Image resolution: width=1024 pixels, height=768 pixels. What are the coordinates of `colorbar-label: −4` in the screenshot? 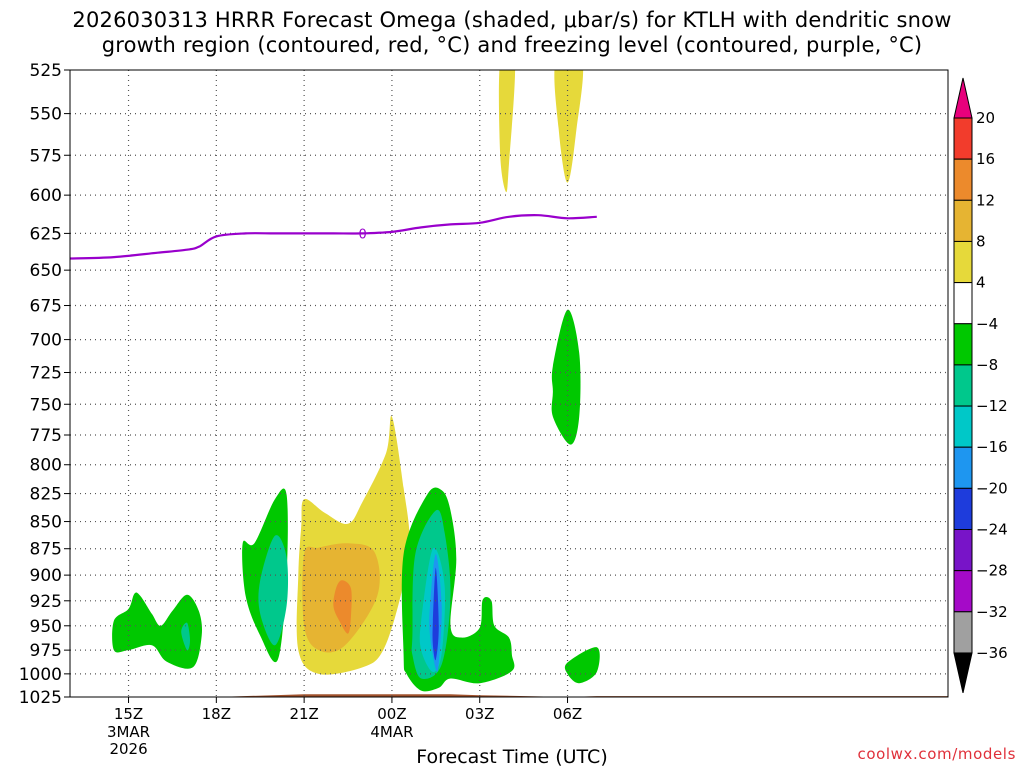 It's located at (987, 324).